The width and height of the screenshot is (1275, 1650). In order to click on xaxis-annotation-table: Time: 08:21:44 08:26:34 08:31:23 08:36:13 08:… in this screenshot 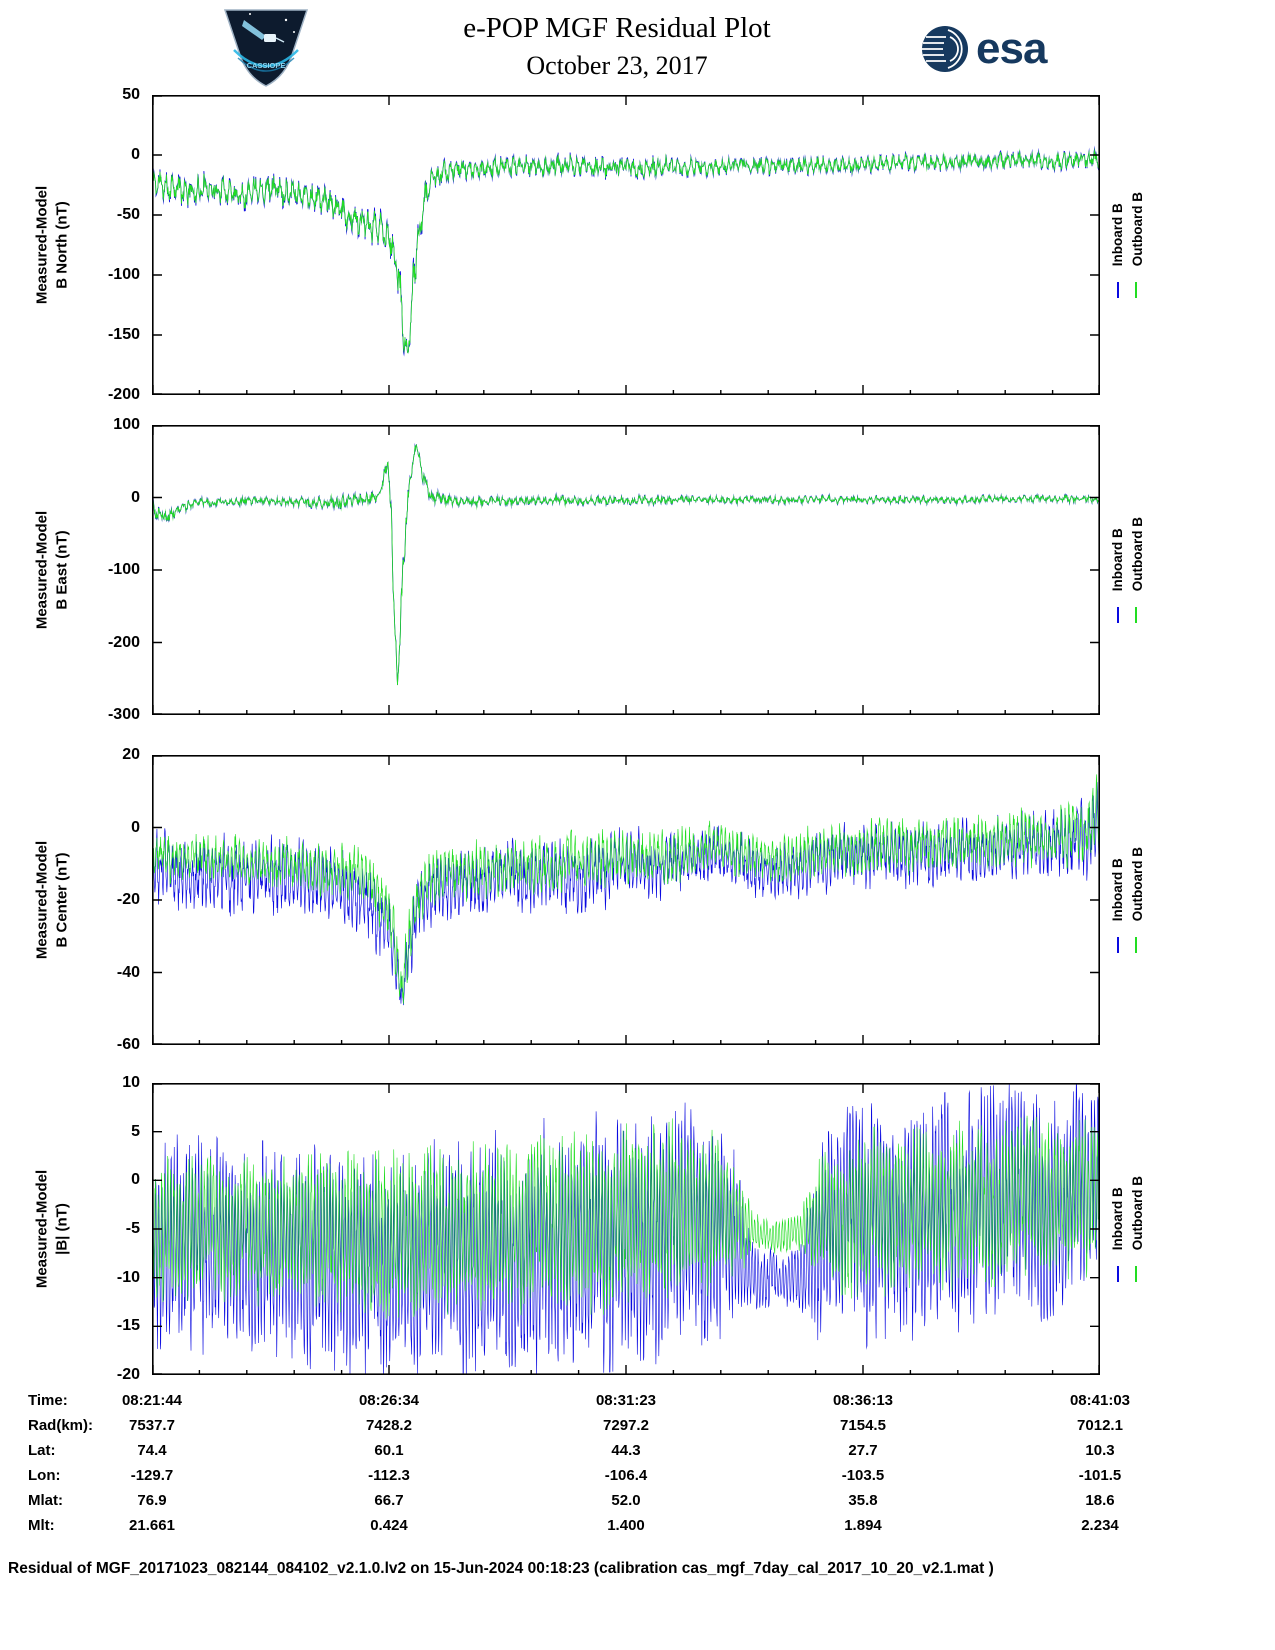, I will do `click(637, 1472)`.